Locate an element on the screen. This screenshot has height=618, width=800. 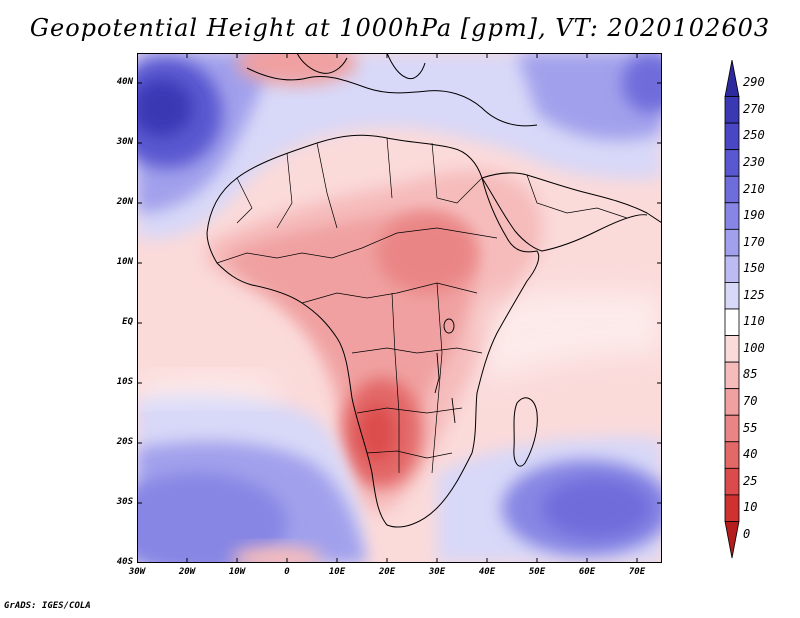
lat-tick-label: 10S is located at coordinates (124, 382).